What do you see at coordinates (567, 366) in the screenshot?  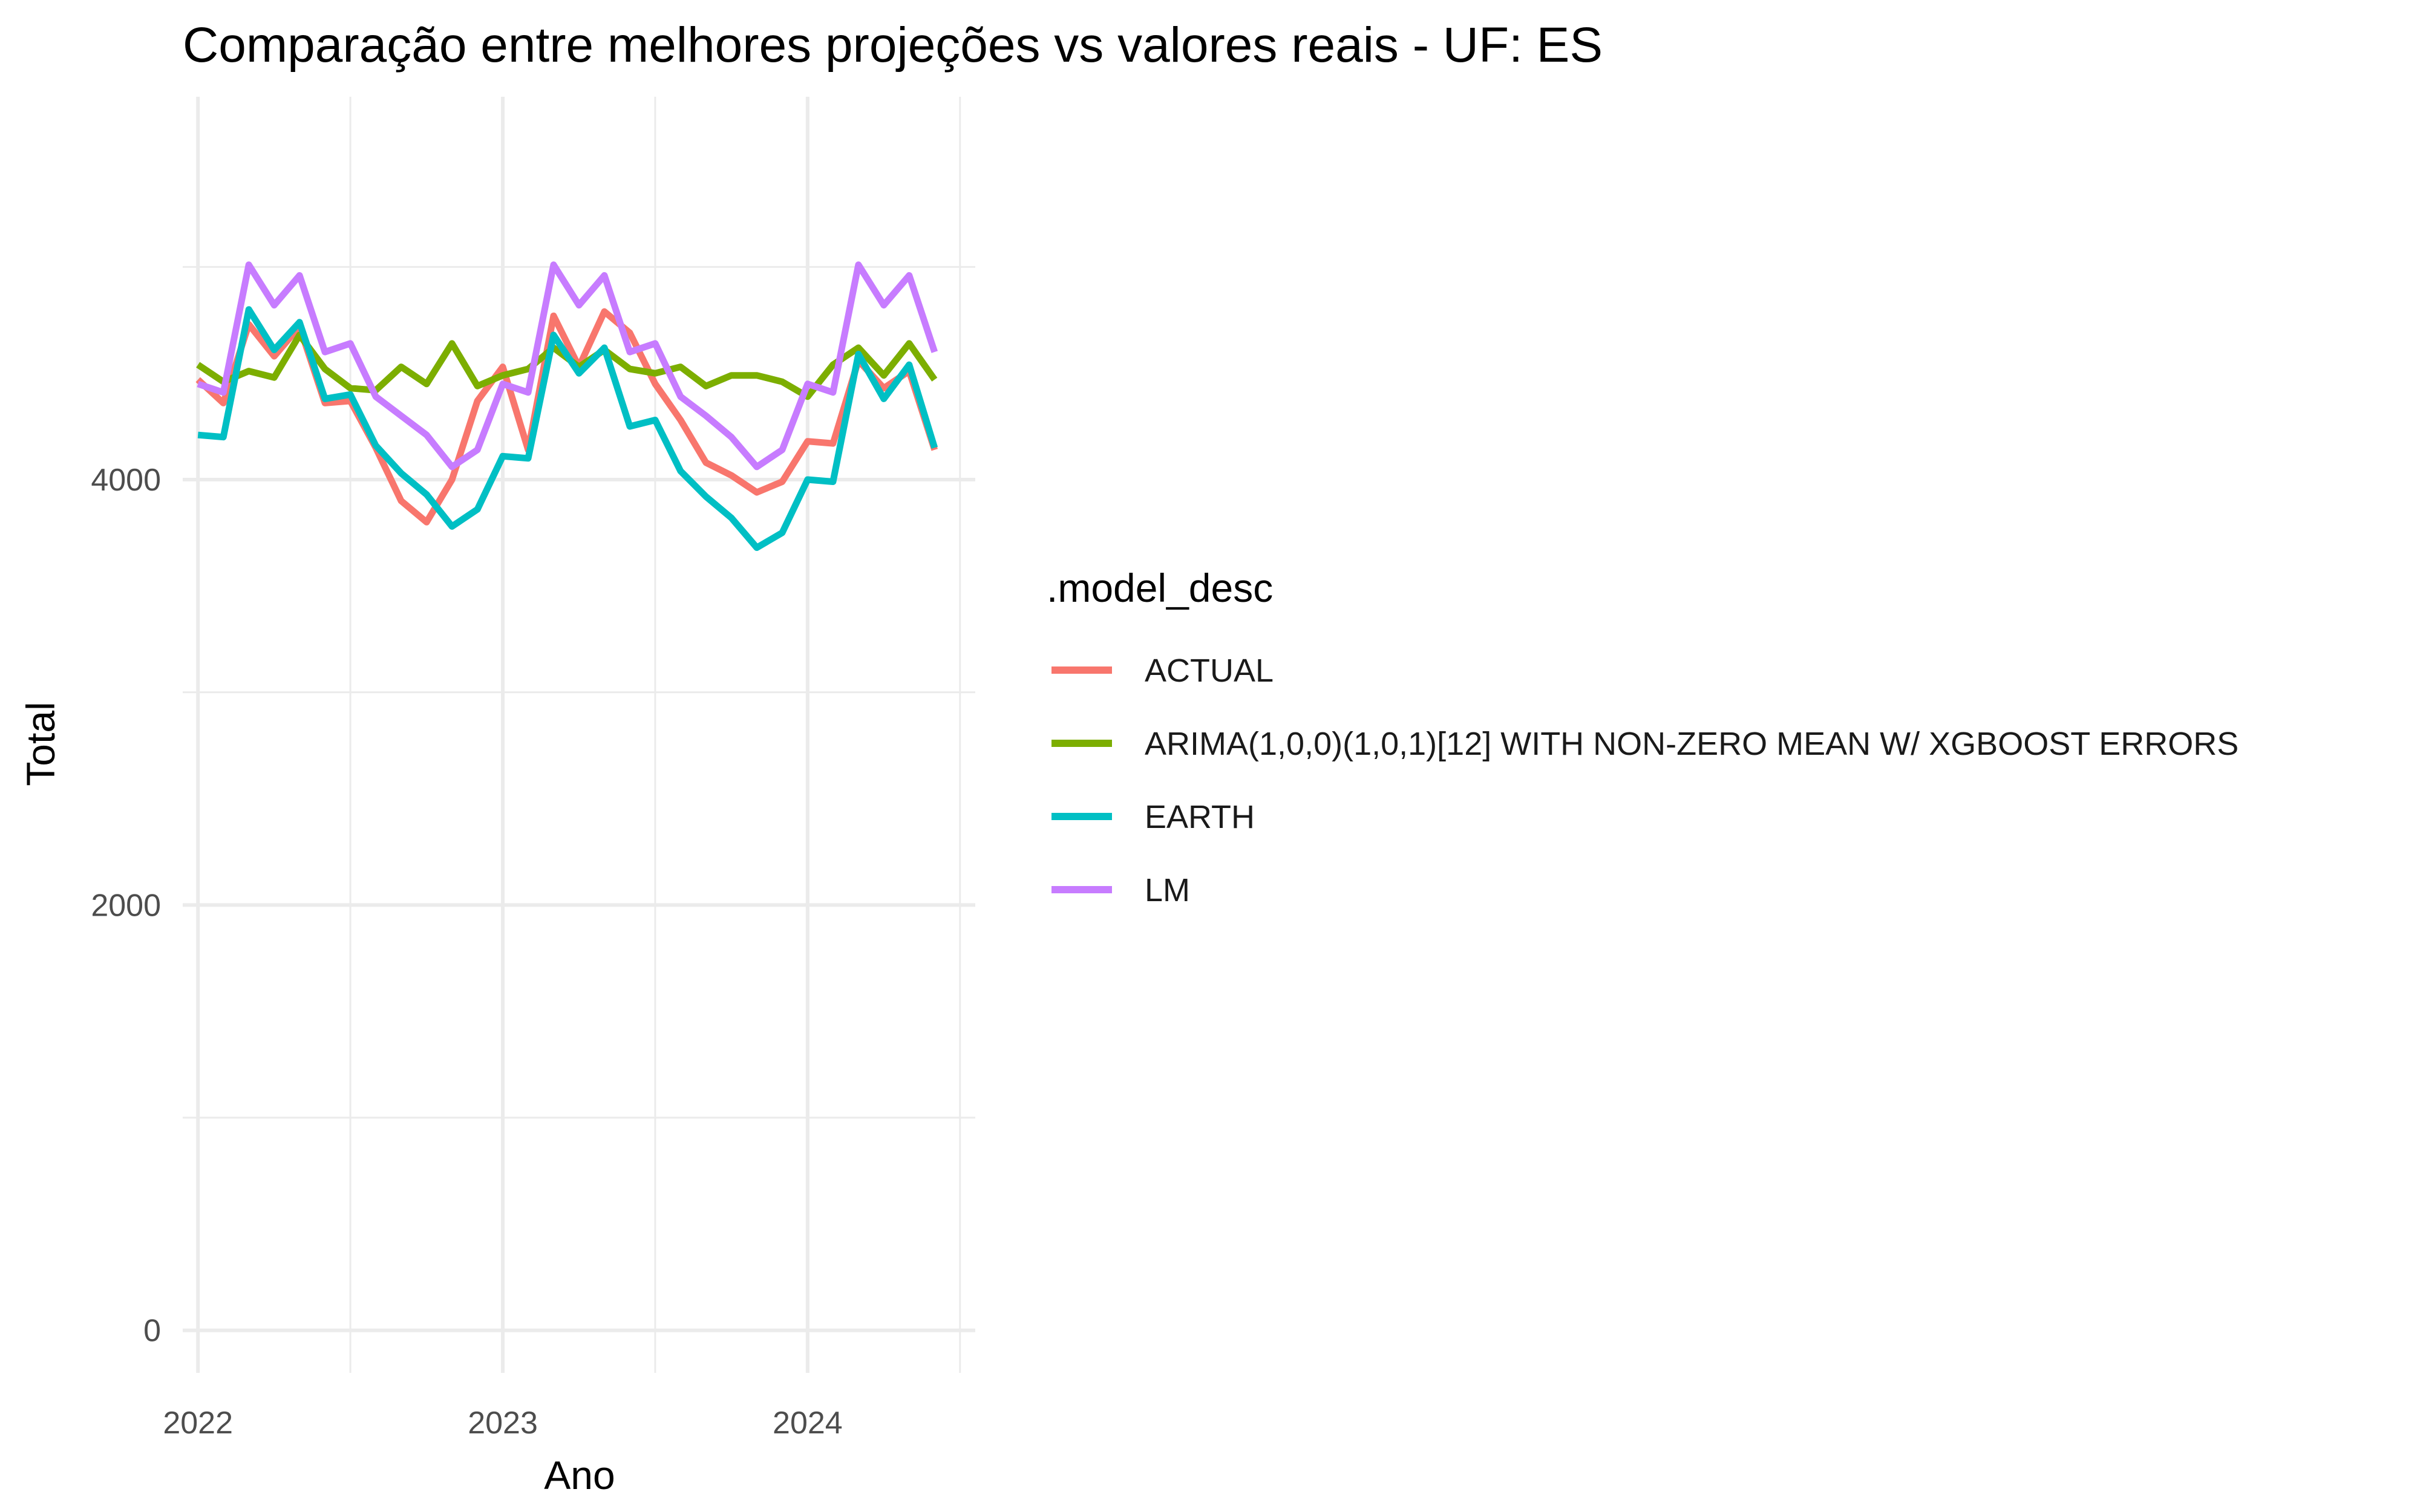 I see `series-line-lm` at bounding box center [567, 366].